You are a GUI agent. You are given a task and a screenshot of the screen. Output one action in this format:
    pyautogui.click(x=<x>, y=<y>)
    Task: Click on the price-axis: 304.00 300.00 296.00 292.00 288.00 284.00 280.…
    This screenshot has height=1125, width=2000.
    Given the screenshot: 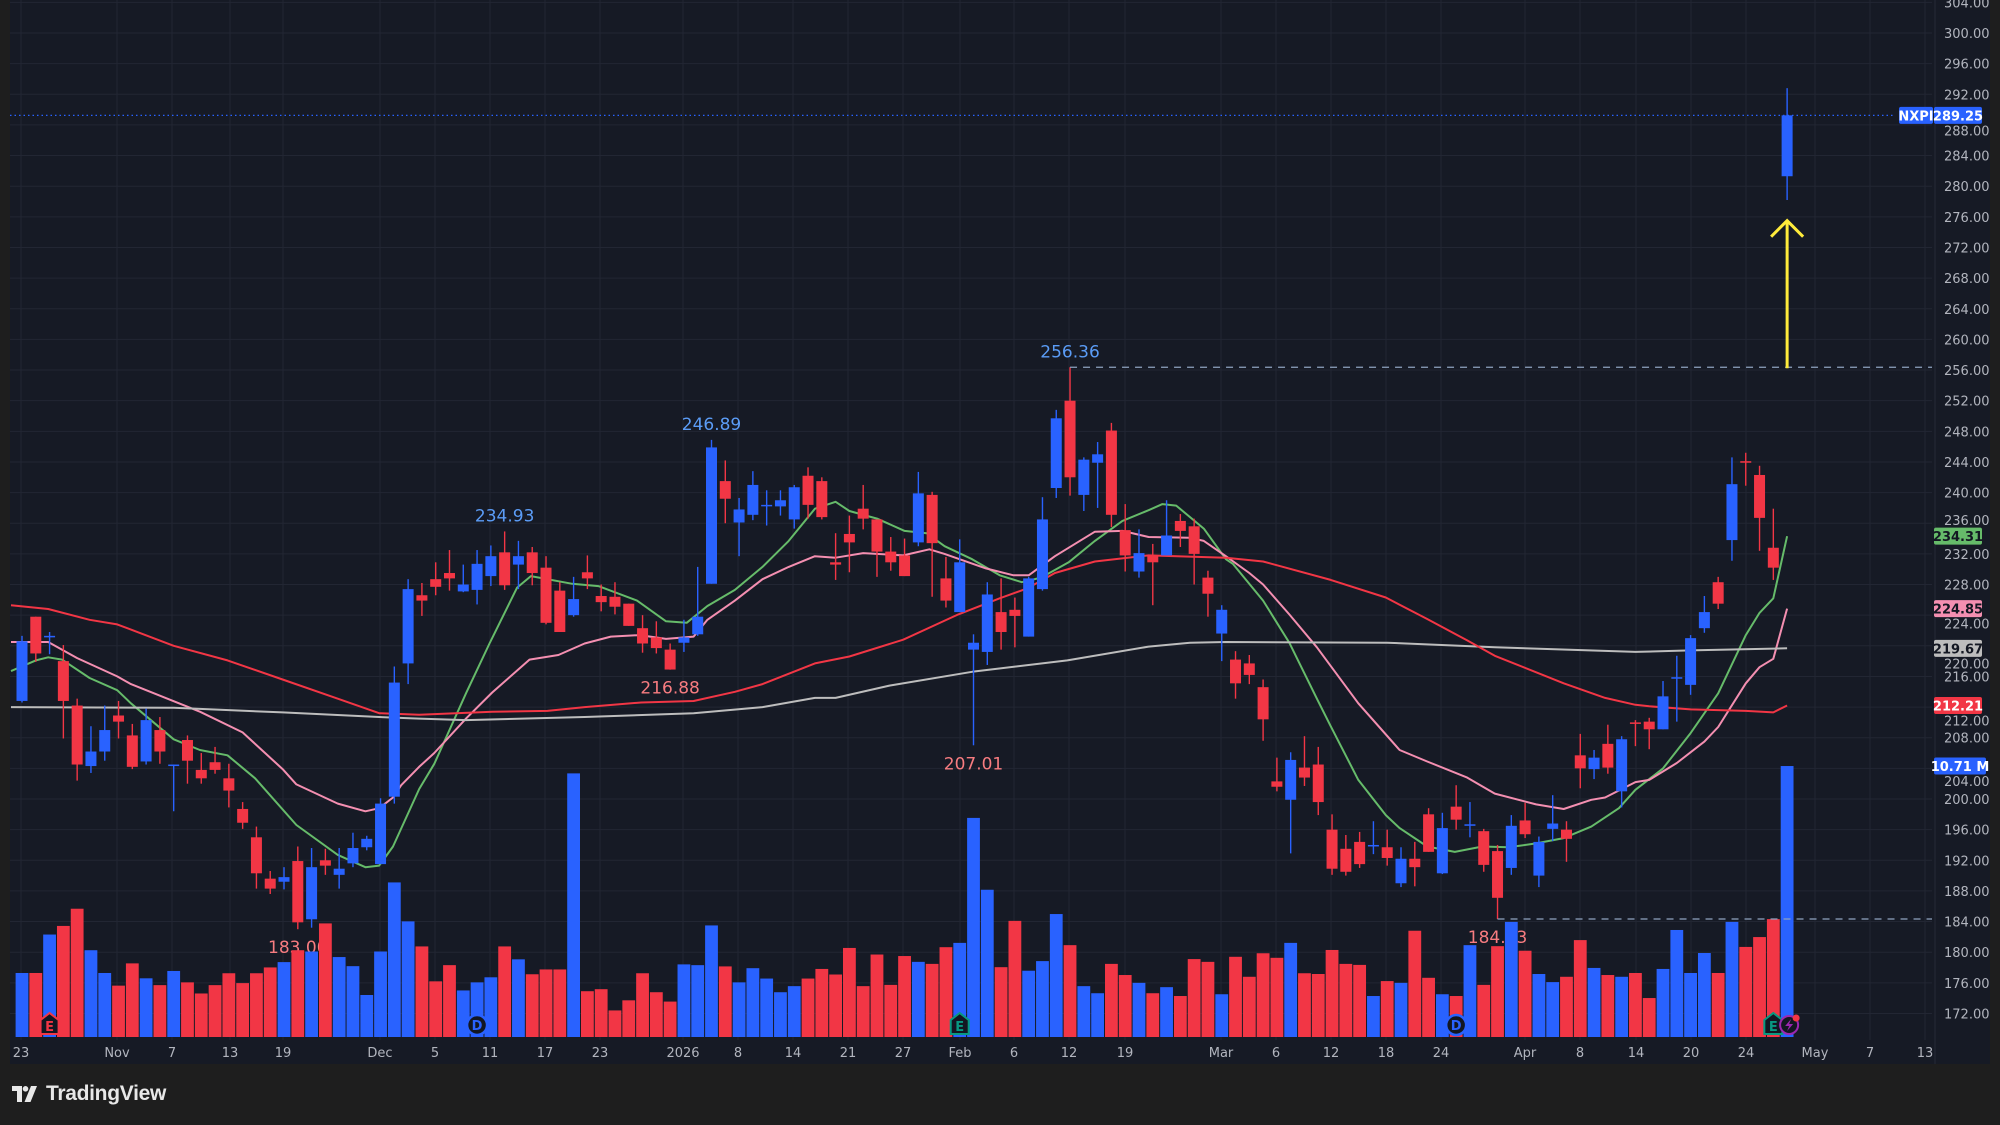 What is the action you would take?
    pyautogui.click(x=1943, y=511)
    